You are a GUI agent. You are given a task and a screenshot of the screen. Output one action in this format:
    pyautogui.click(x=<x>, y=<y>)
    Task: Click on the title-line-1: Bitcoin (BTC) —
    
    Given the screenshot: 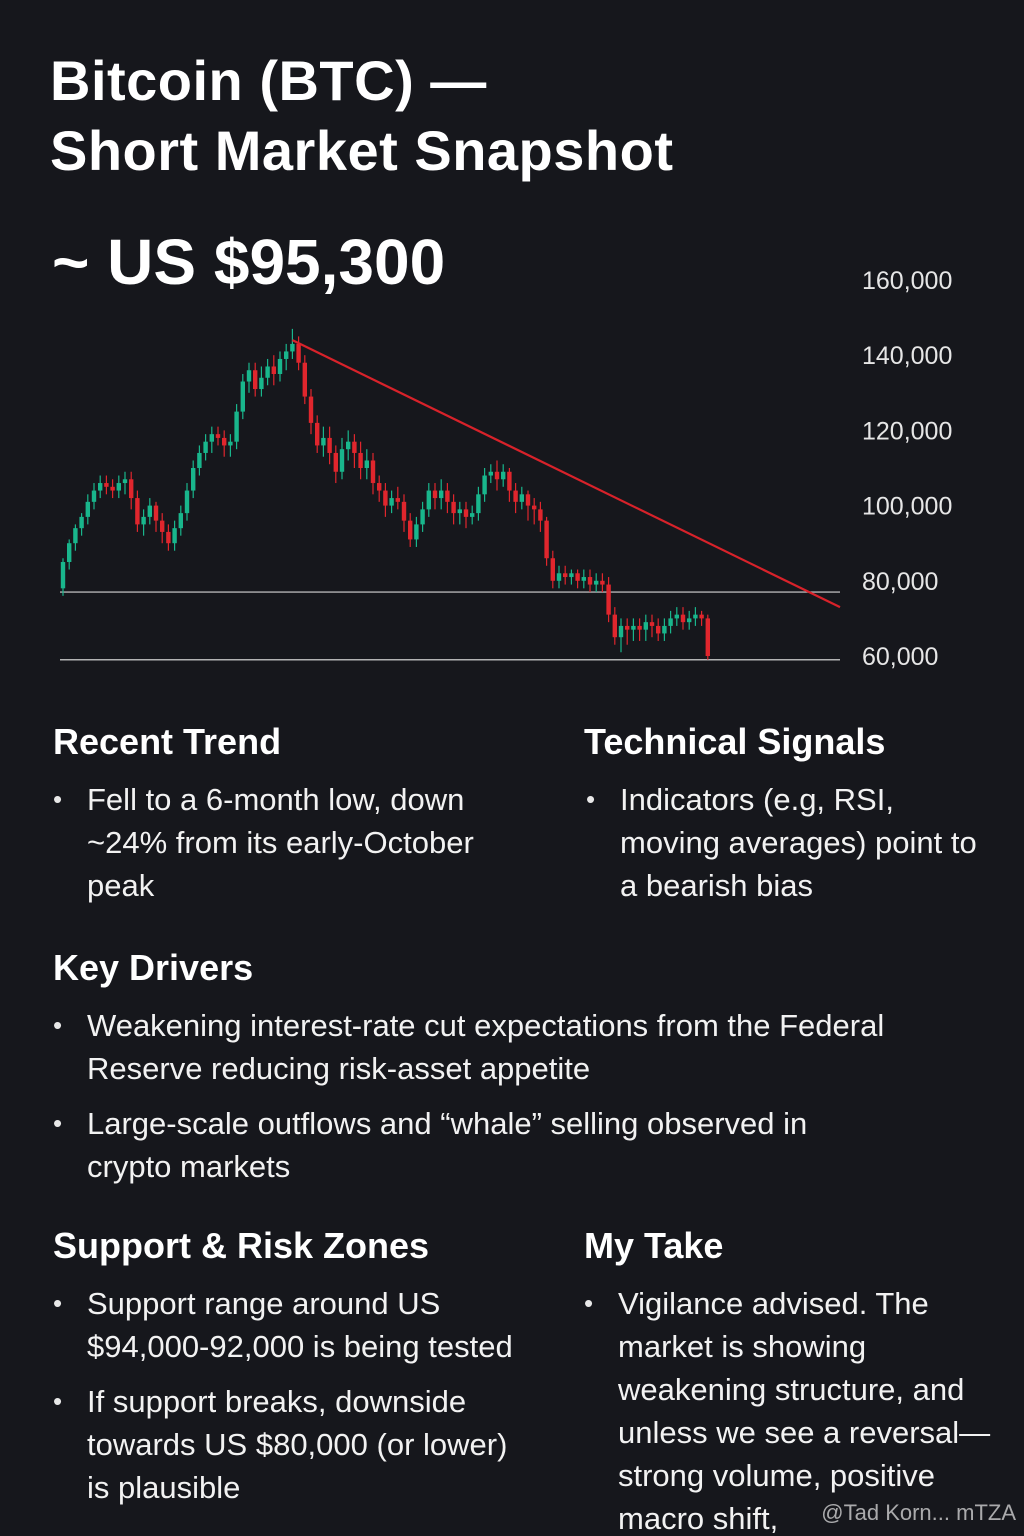 What is the action you would take?
    pyautogui.click(x=268, y=80)
    